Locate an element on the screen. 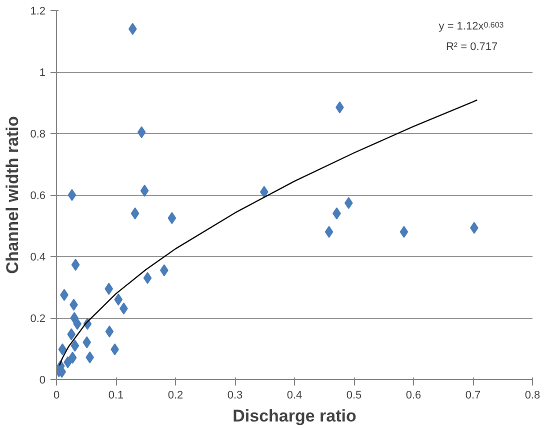  y-tick-label: 1.2 is located at coordinates (38, 12).